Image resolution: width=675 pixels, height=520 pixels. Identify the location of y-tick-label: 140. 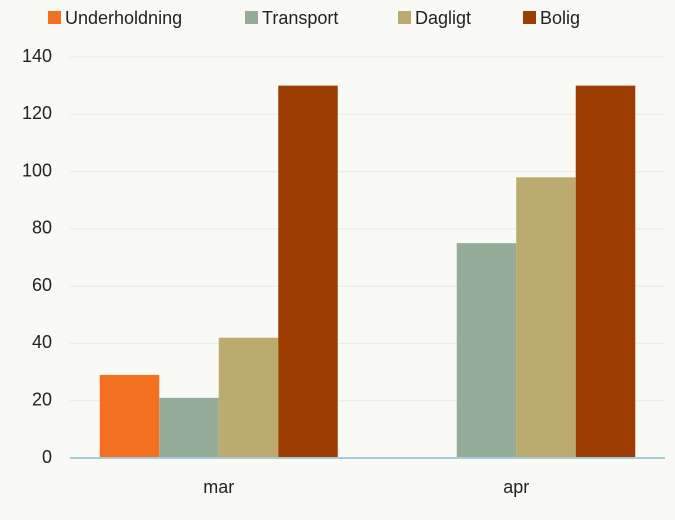
(37, 56).